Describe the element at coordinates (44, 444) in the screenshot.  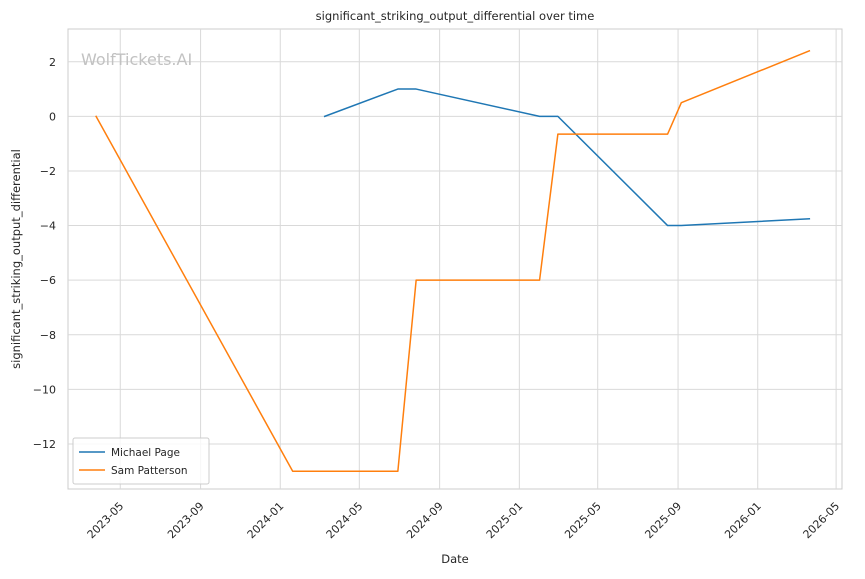
I see `y-tick-label: −12` at that location.